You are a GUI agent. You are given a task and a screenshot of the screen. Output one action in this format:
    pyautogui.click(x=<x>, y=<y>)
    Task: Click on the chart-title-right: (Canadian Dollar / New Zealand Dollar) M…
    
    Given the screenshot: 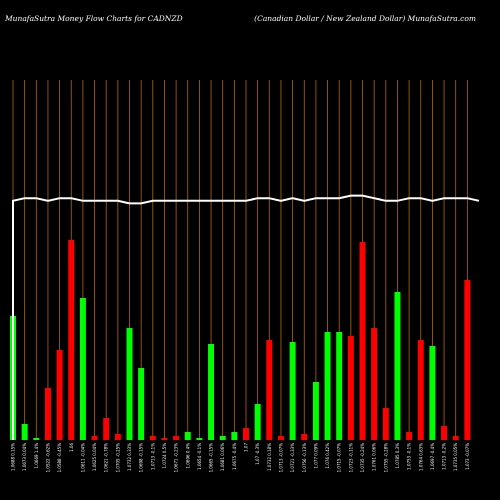 What is the action you would take?
    pyautogui.click(x=365, y=18)
    